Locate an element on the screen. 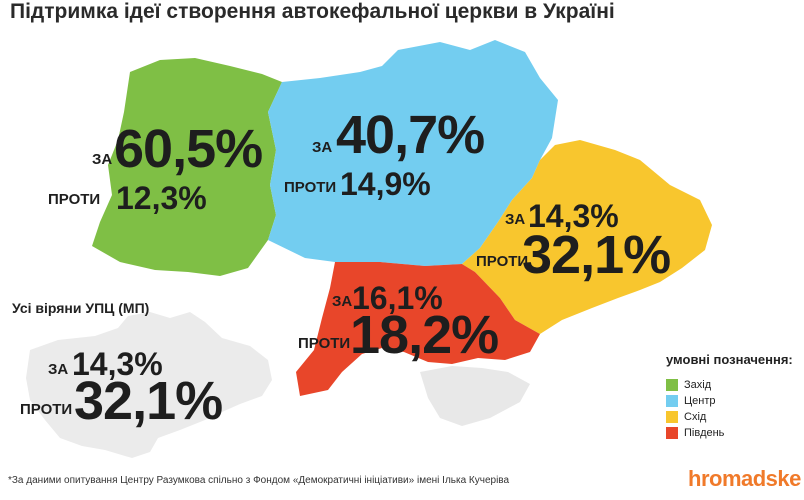 The height and width of the screenshot is (500, 804). west-for-label: ЗА is located at coordinates (102, 159).